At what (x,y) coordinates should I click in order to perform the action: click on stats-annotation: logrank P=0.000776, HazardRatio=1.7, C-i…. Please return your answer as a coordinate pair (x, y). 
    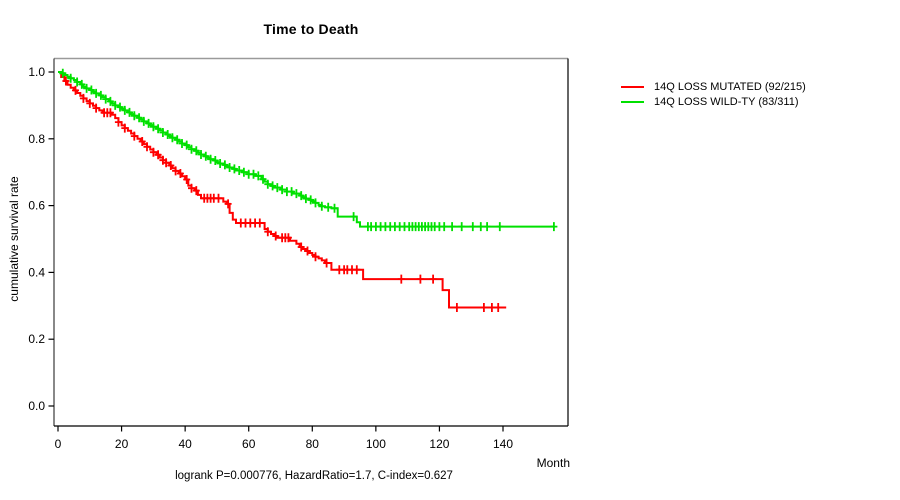
    Looking at the image, I should click on (314, 476).